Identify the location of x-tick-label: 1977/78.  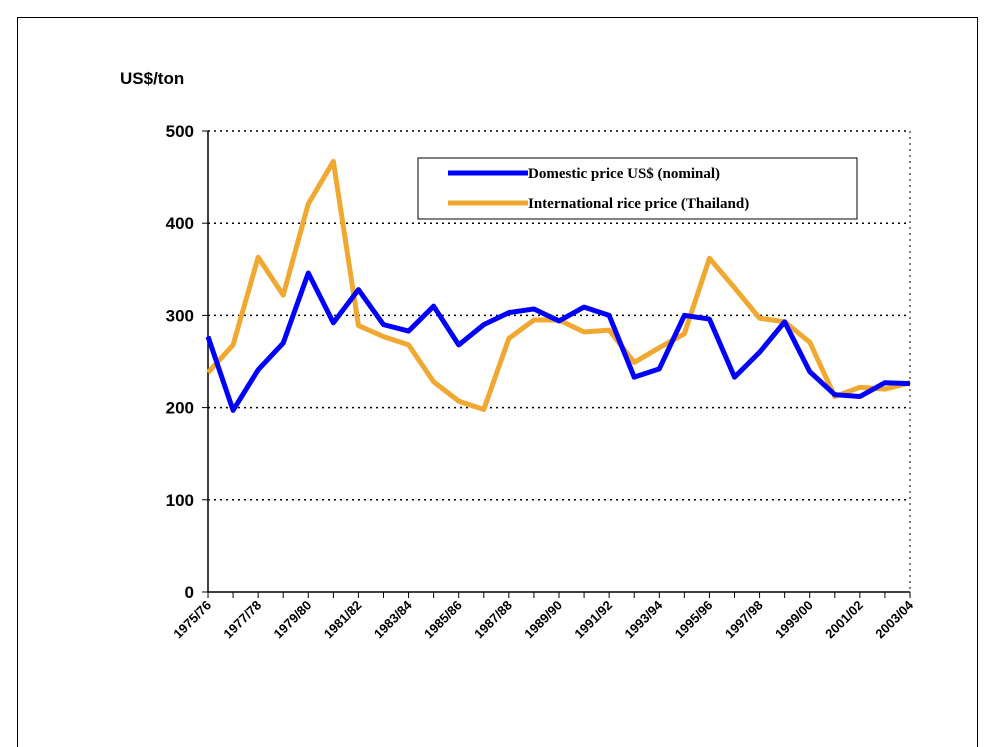
(242, 620).